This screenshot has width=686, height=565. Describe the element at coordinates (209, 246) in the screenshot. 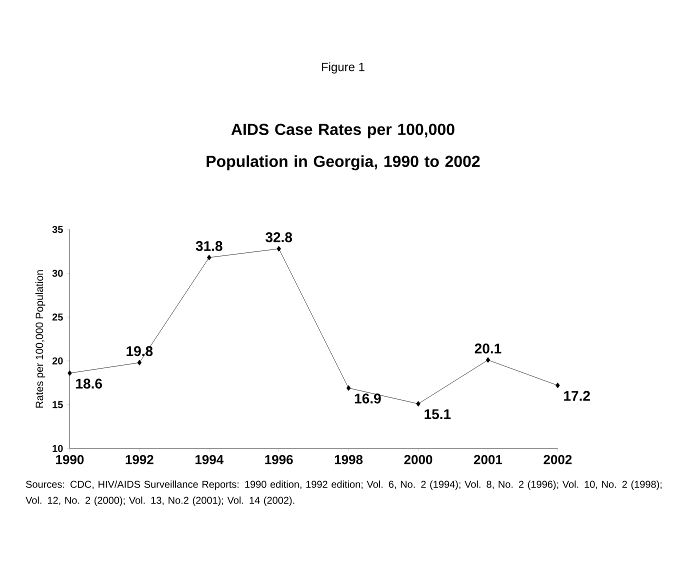

I see `data-label: 31.8` at that location.